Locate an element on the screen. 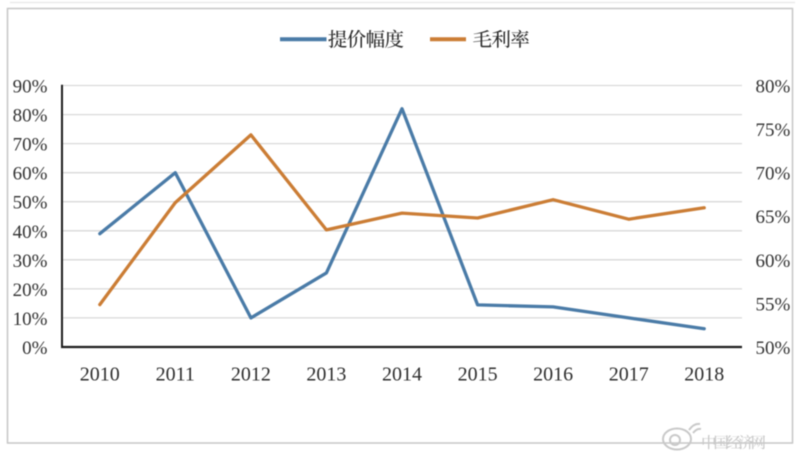 The height and width of the screenshot is (458, 800). svg-text: 2015 is located at coordinates (478, 375).